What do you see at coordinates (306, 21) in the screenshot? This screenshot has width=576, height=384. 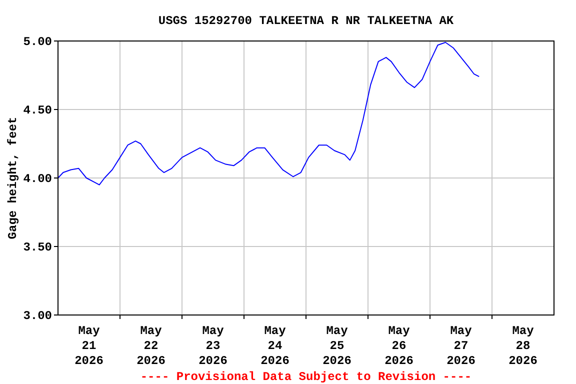 I see `chart-title: USGS 15292700 TALKEETNA R NR TALKEETNA AK` at bounding box center [306, 21].